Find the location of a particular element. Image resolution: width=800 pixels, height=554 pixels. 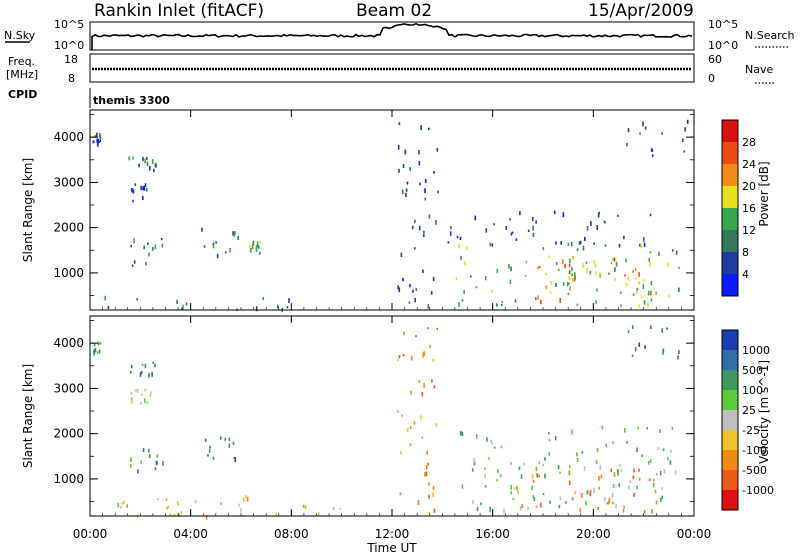

velocity-colorbar: 1000 500 100 25 -25 -100 -500 -1000 is located at coordinates (747, 420).